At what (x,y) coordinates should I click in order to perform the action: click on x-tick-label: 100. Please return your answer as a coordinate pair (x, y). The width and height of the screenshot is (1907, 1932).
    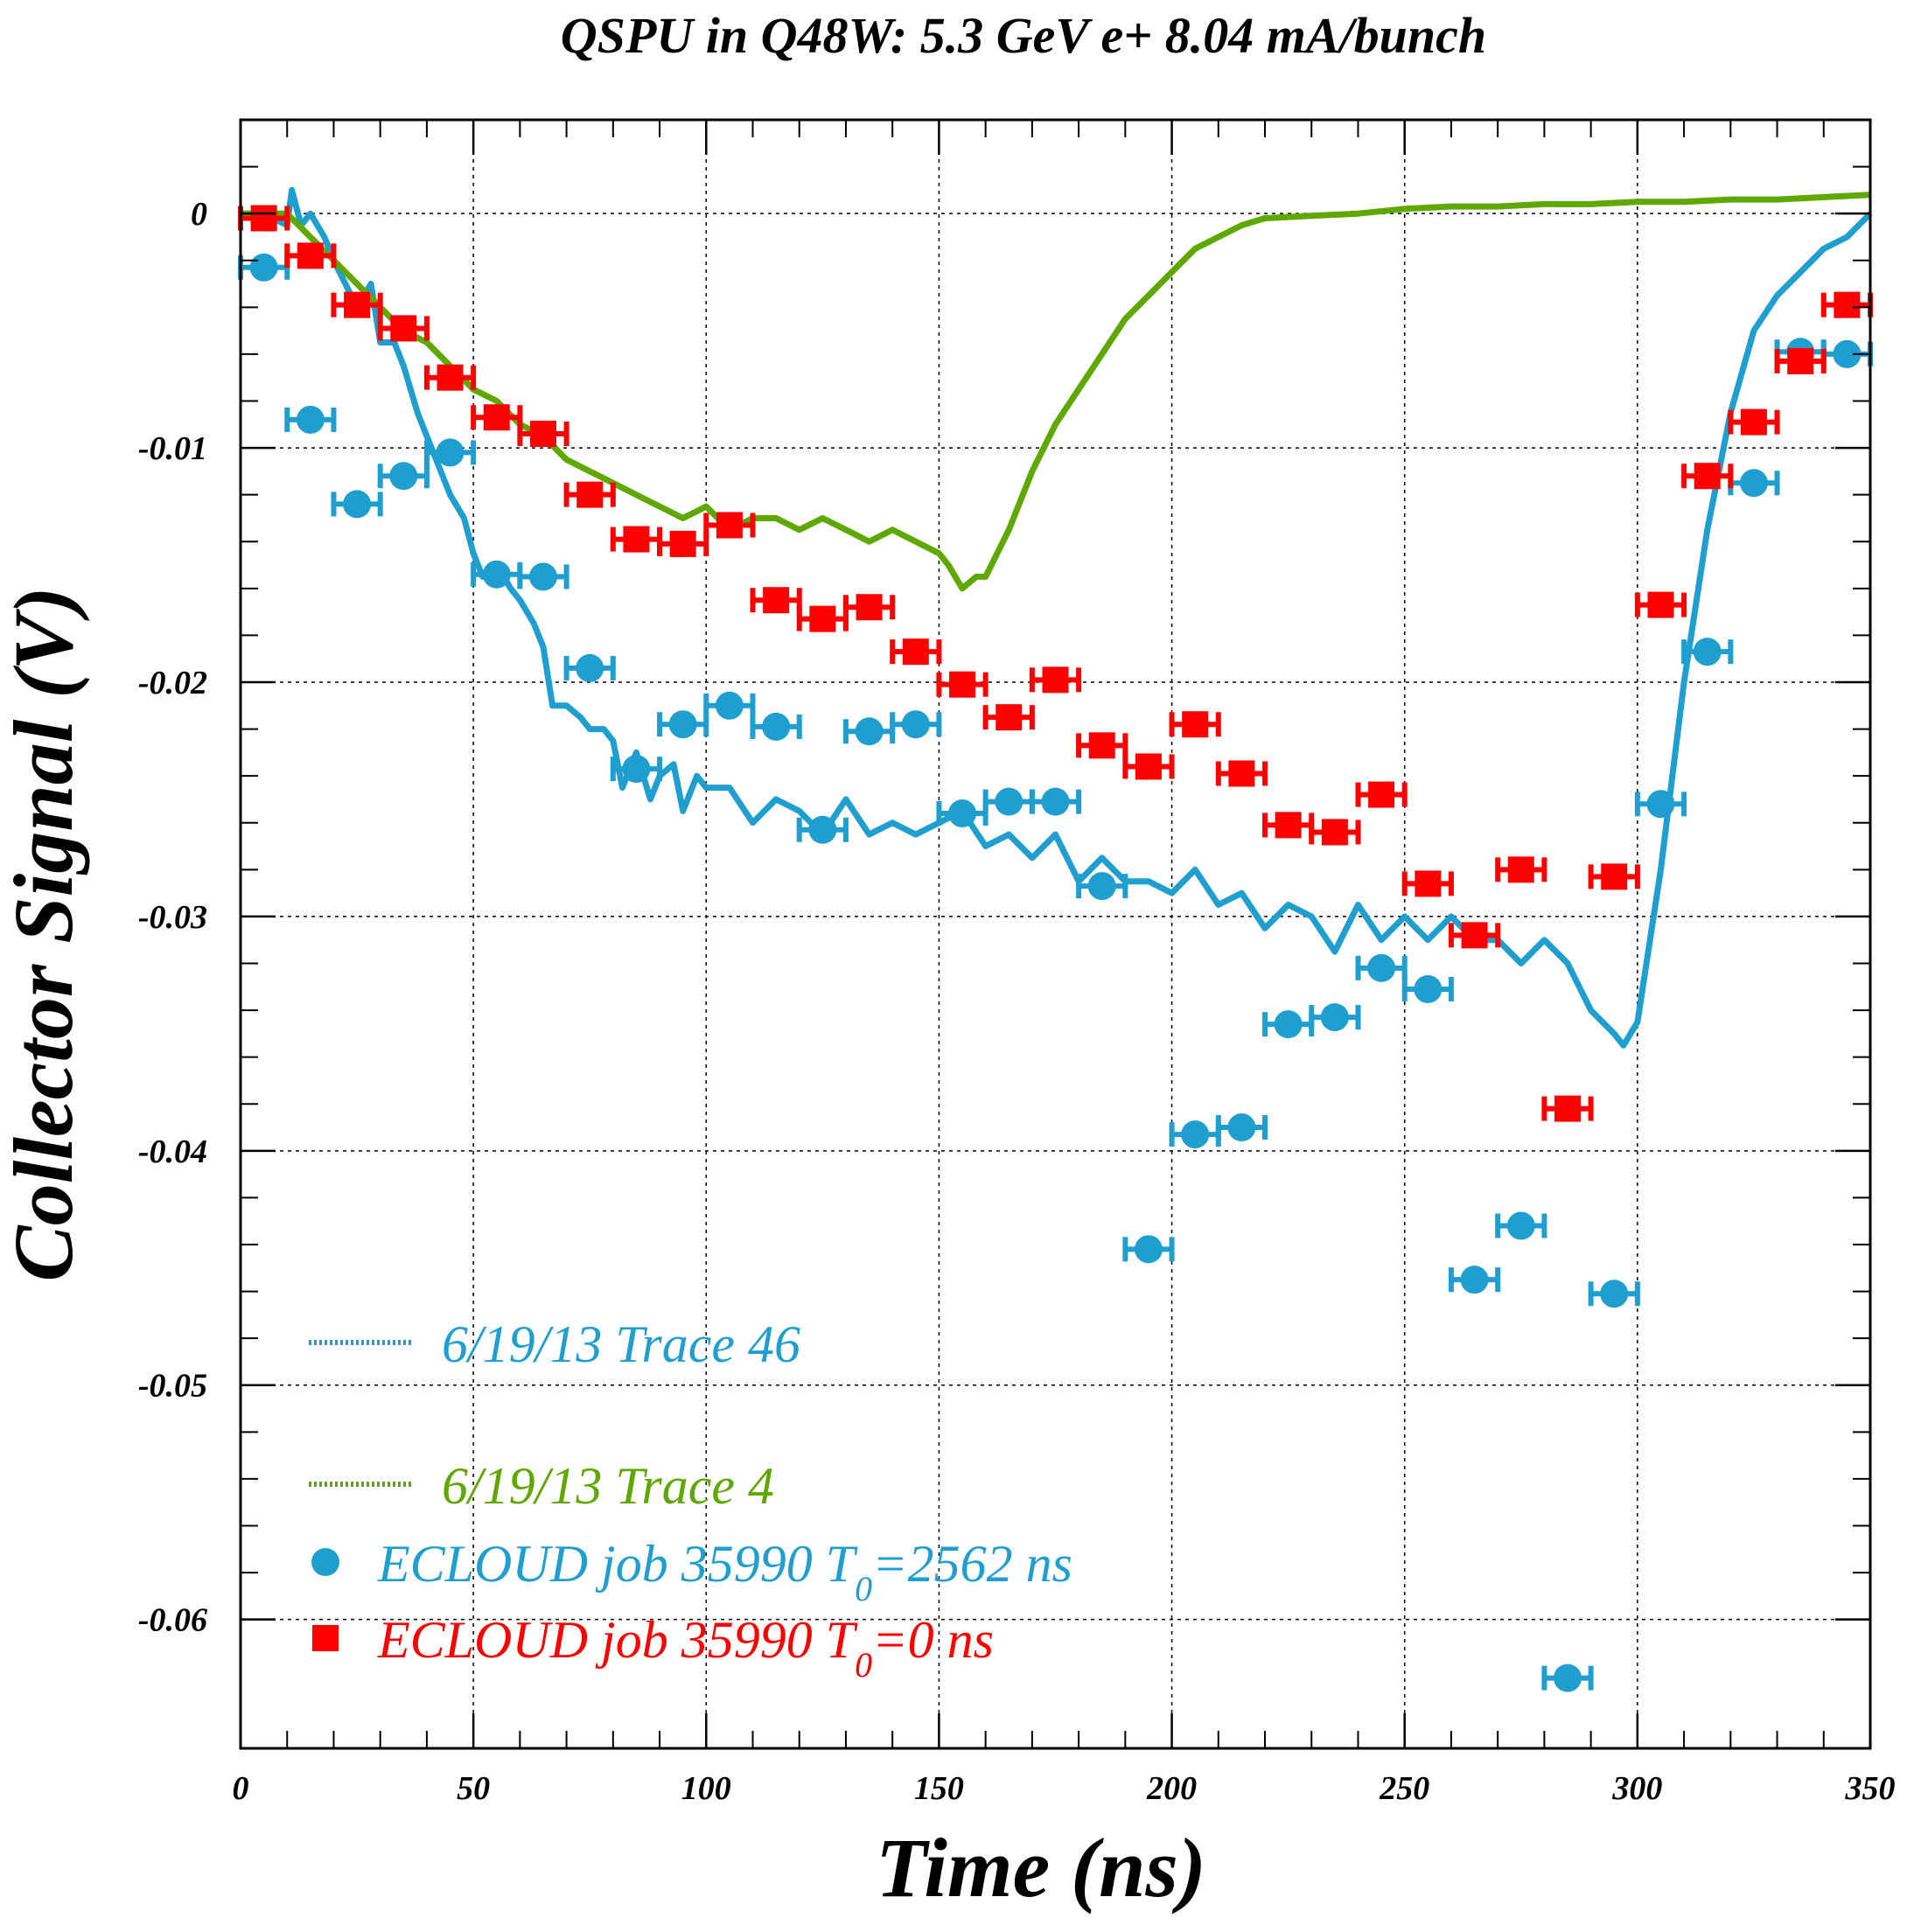
    Looking at the image, I should click on (706, 1788).